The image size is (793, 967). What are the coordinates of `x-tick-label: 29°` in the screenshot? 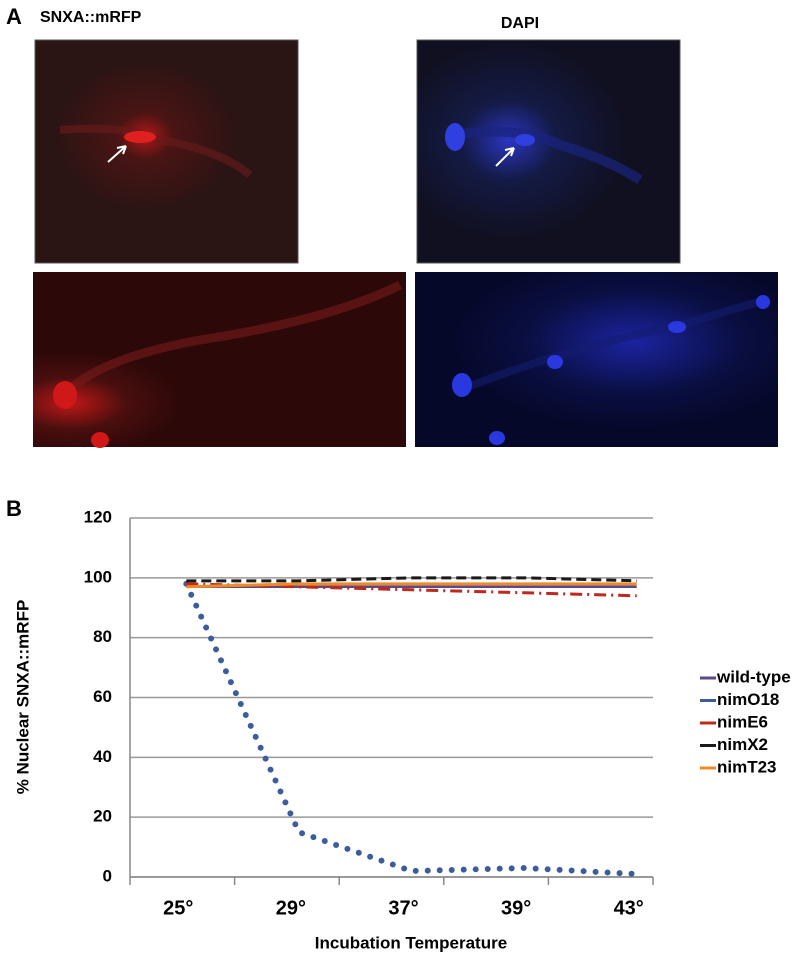 It's located at (291, 908).